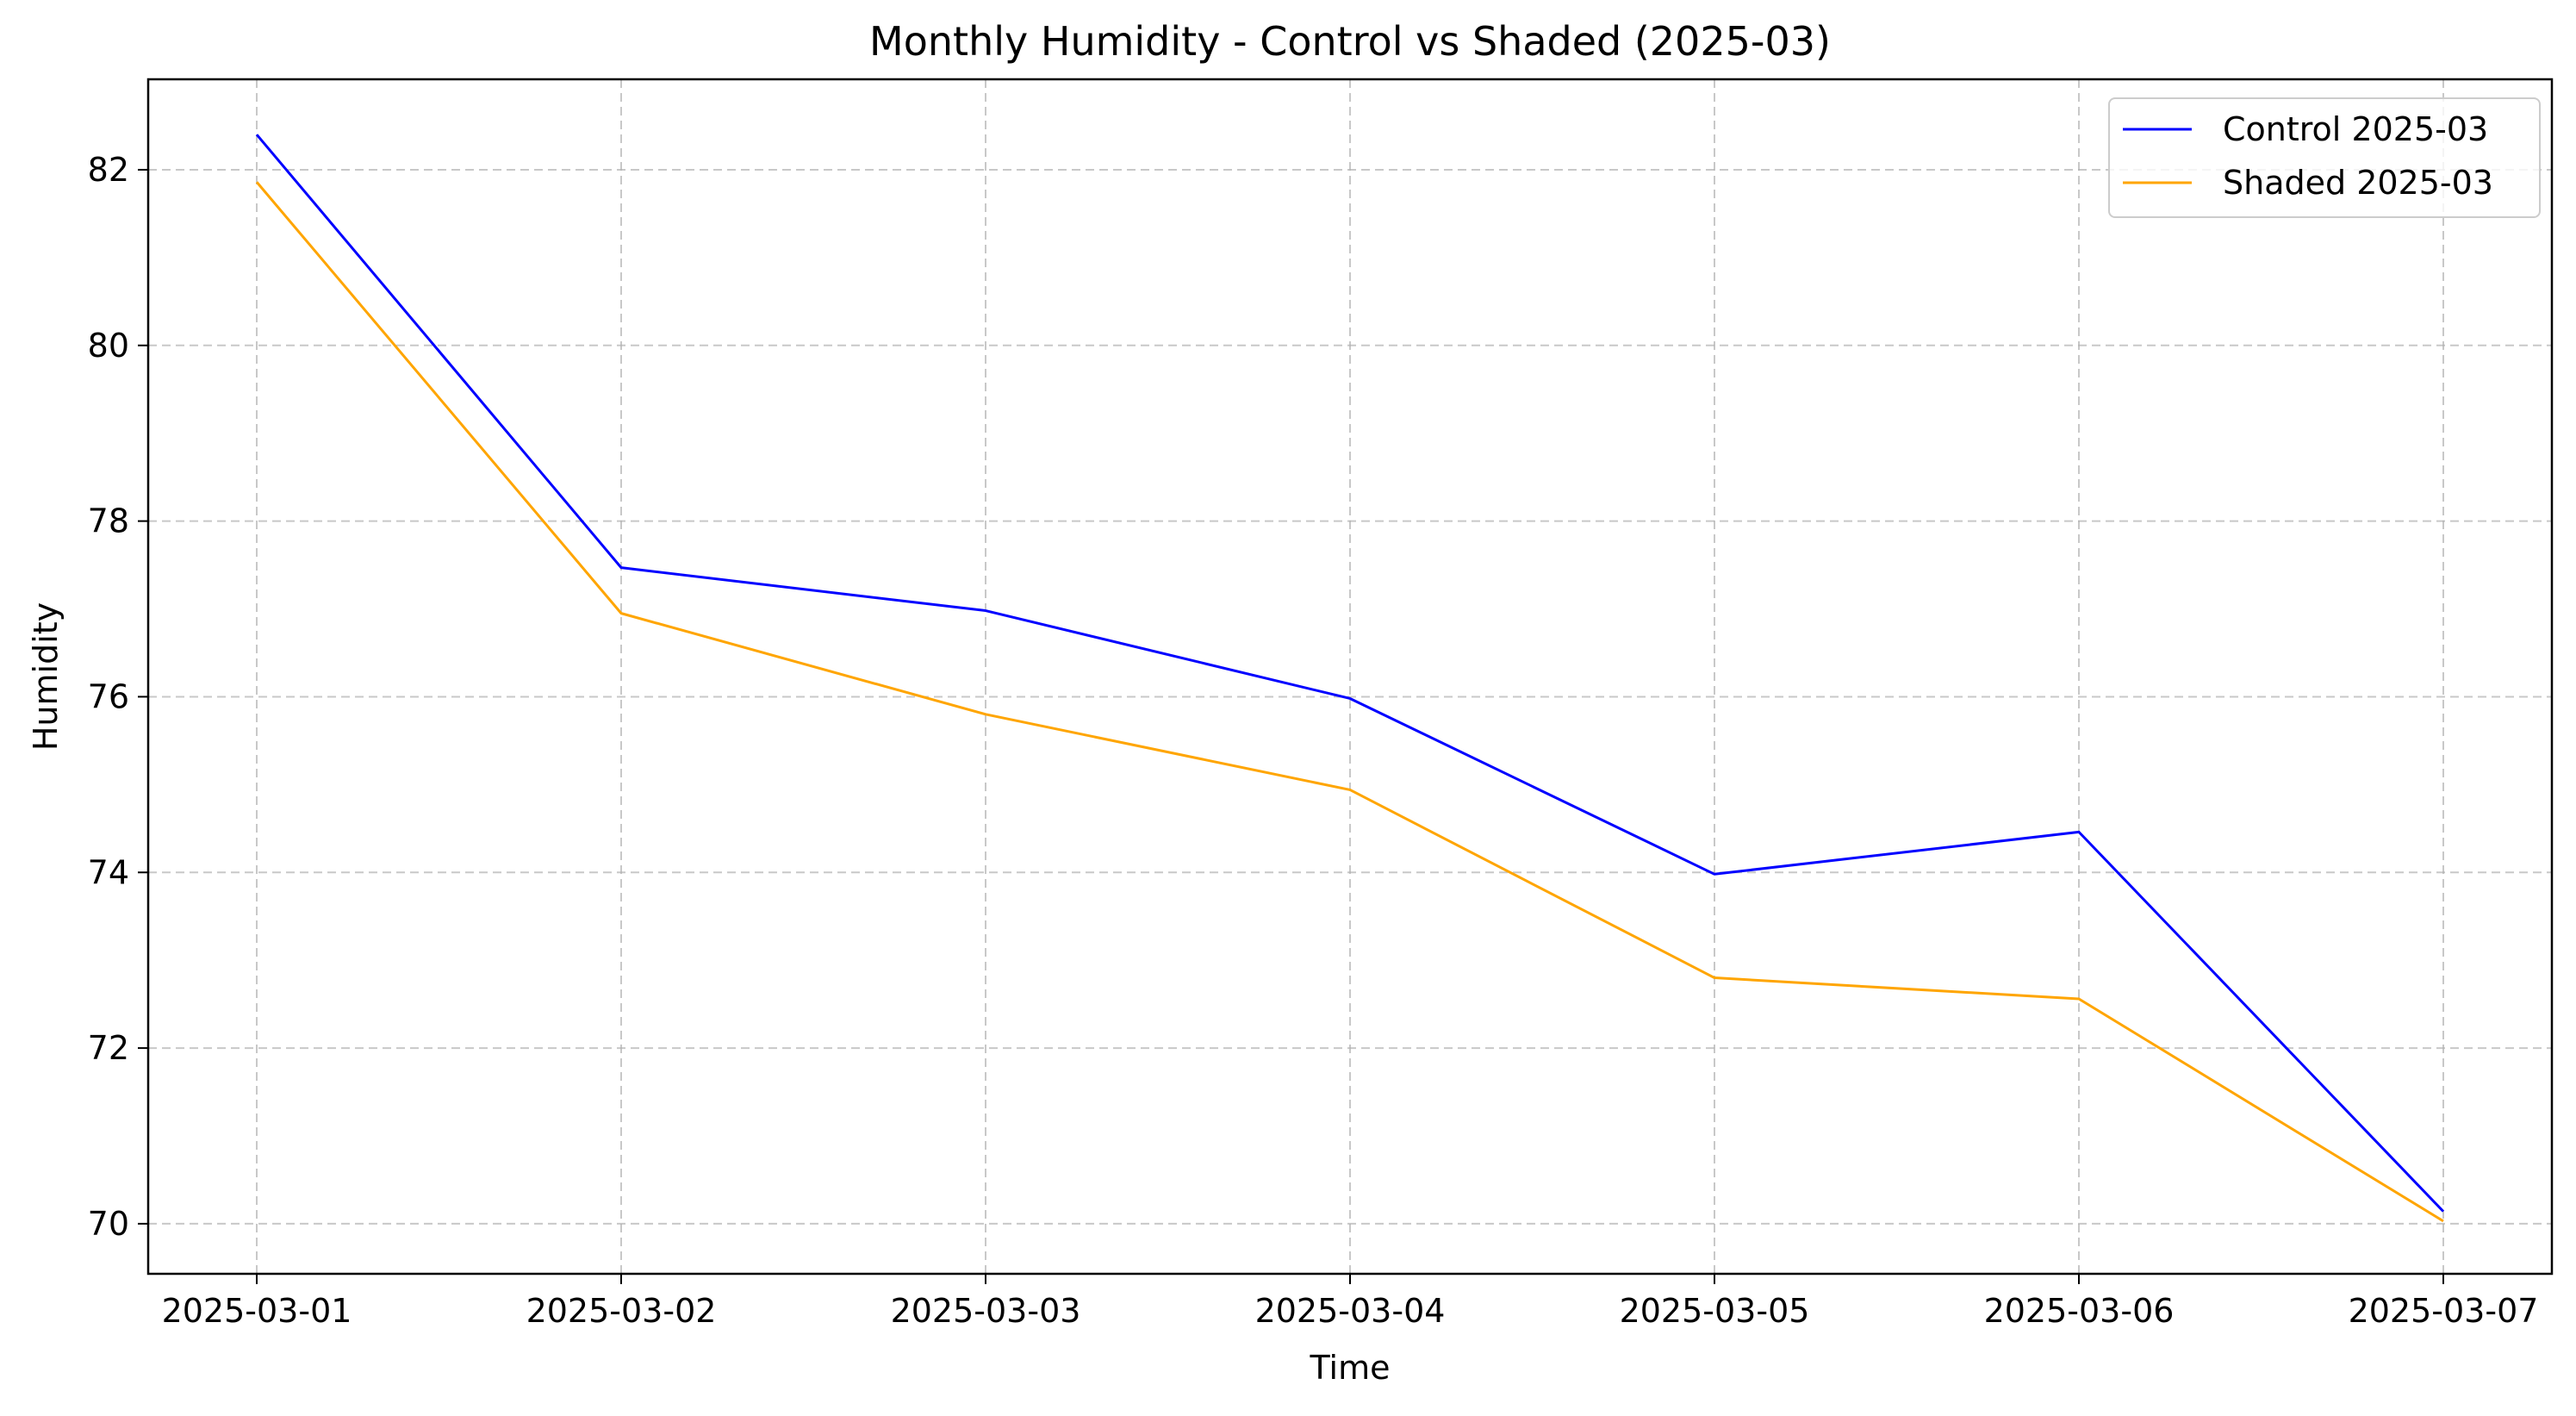 This screenshot has width=2576, height=1416. I want to click on legend-label-control: Control 2025-03, so click(2355, 129).